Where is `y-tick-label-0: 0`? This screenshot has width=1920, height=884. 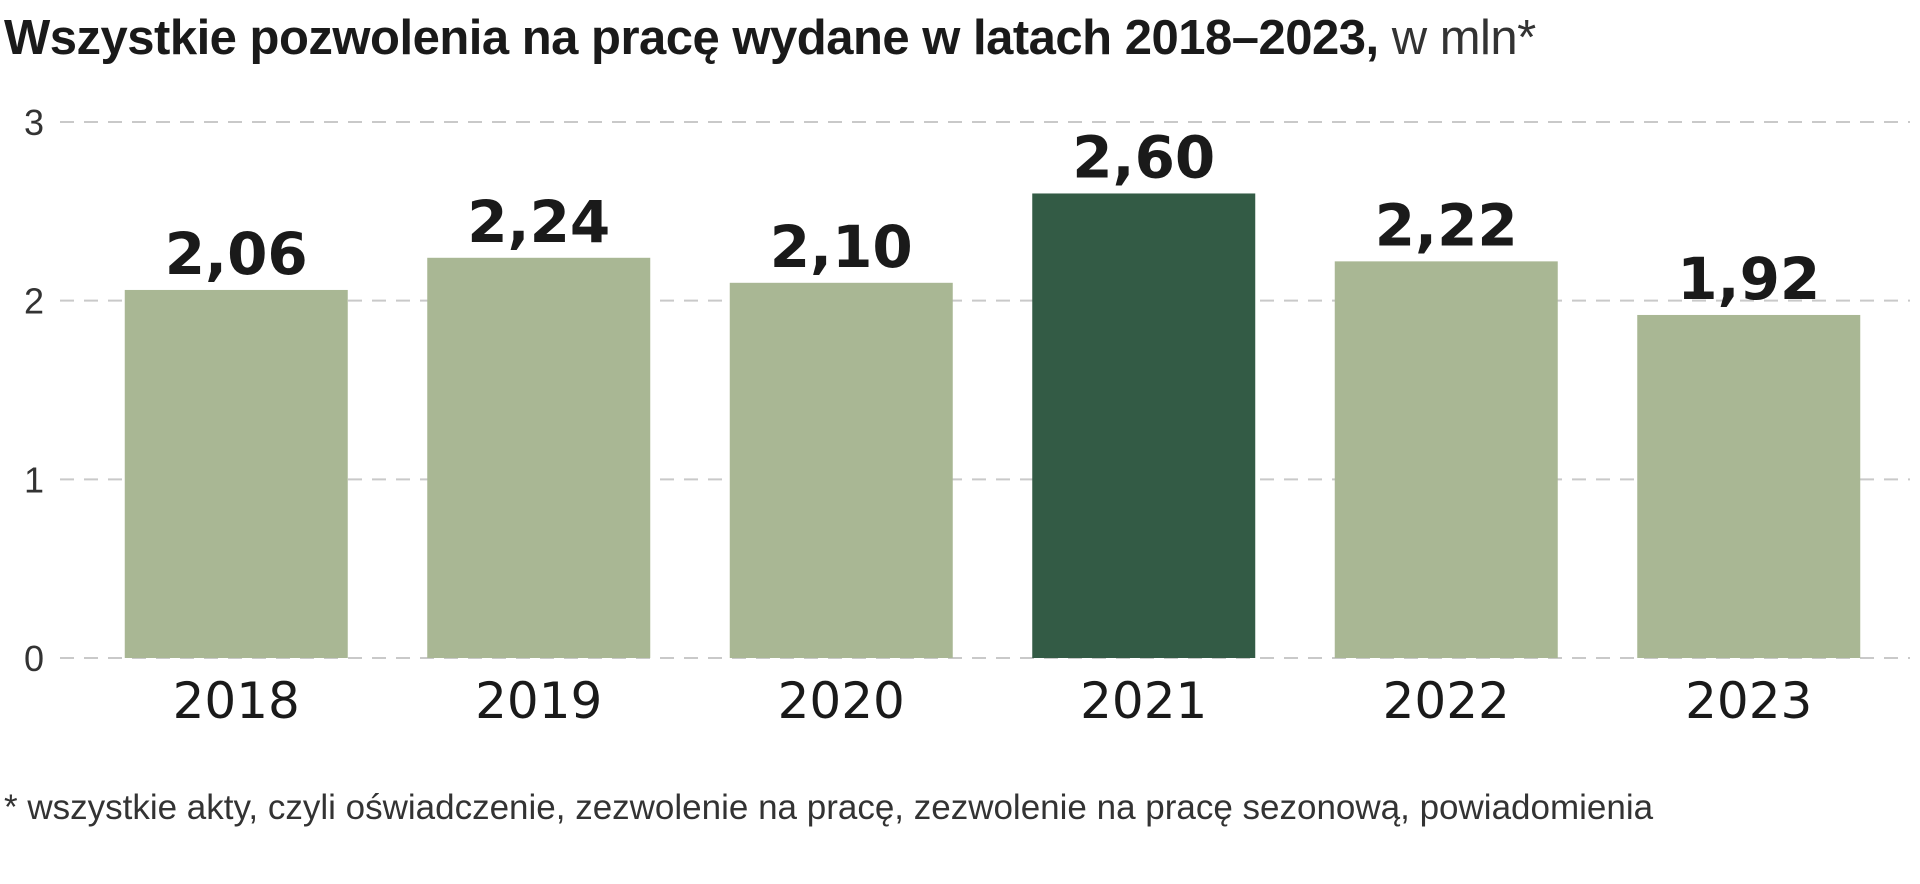
y-tick-label-0: 0 is located at coordinates (34, 658).